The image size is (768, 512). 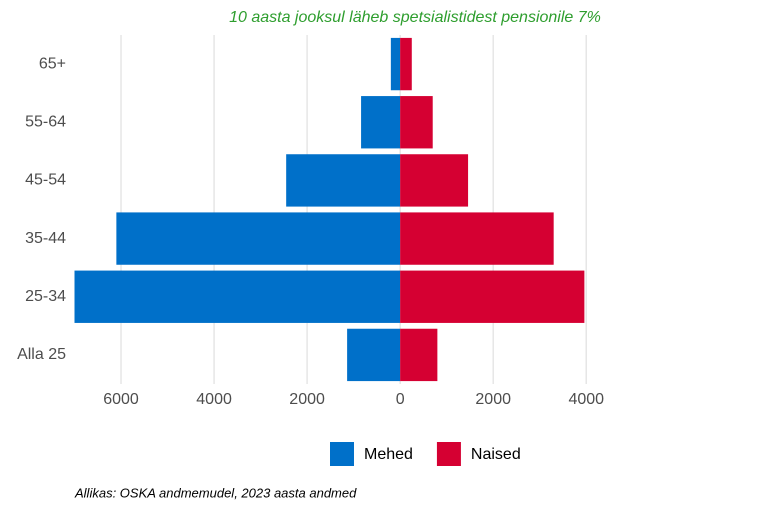 I want to click on legend-label: Naised, so click(x=496, y=454).